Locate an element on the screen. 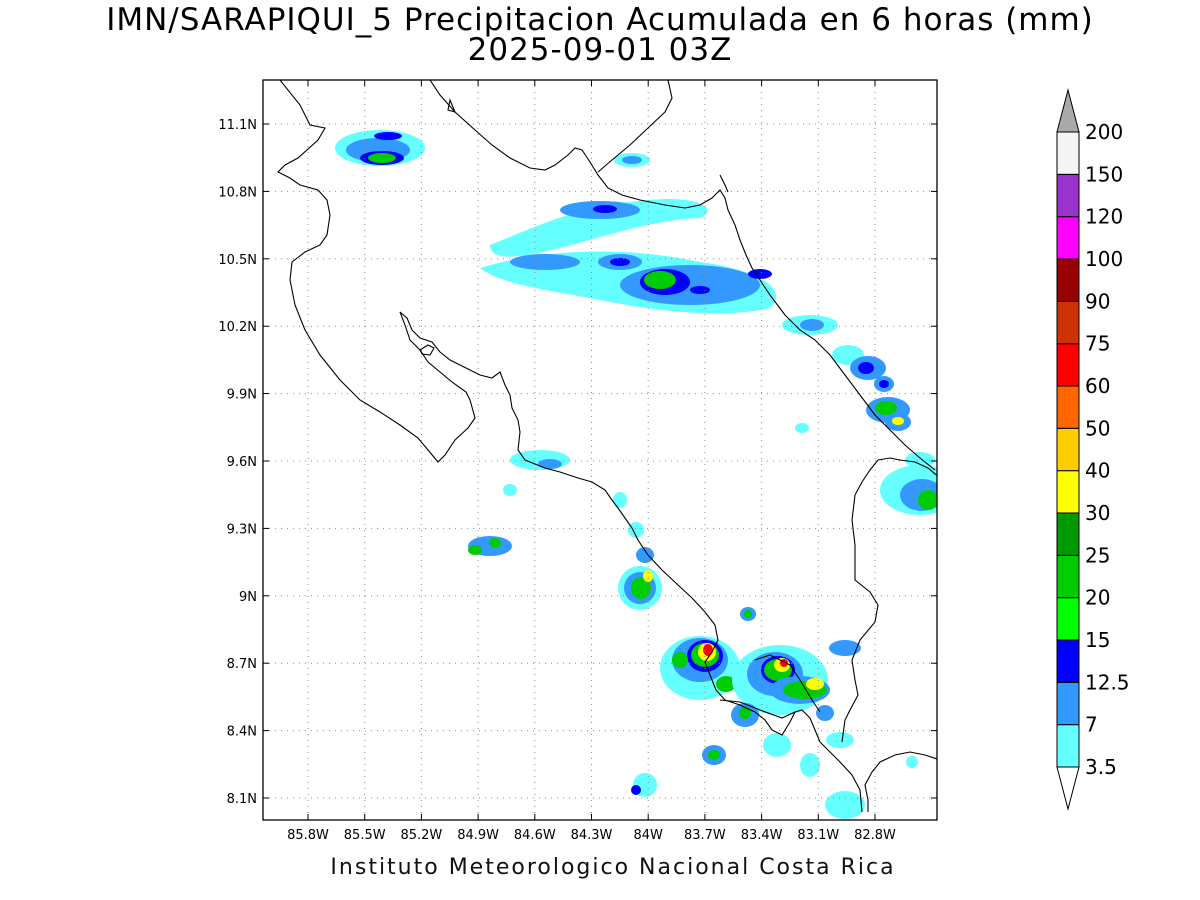  lat-tick-label: 9N is located at coordinates (248, 597).